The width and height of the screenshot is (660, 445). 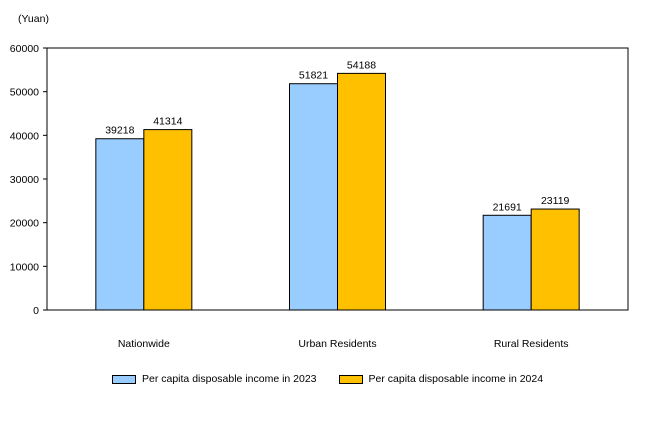 I want to click on x-category-label: Urban Residents, so click(x=337, y=344).